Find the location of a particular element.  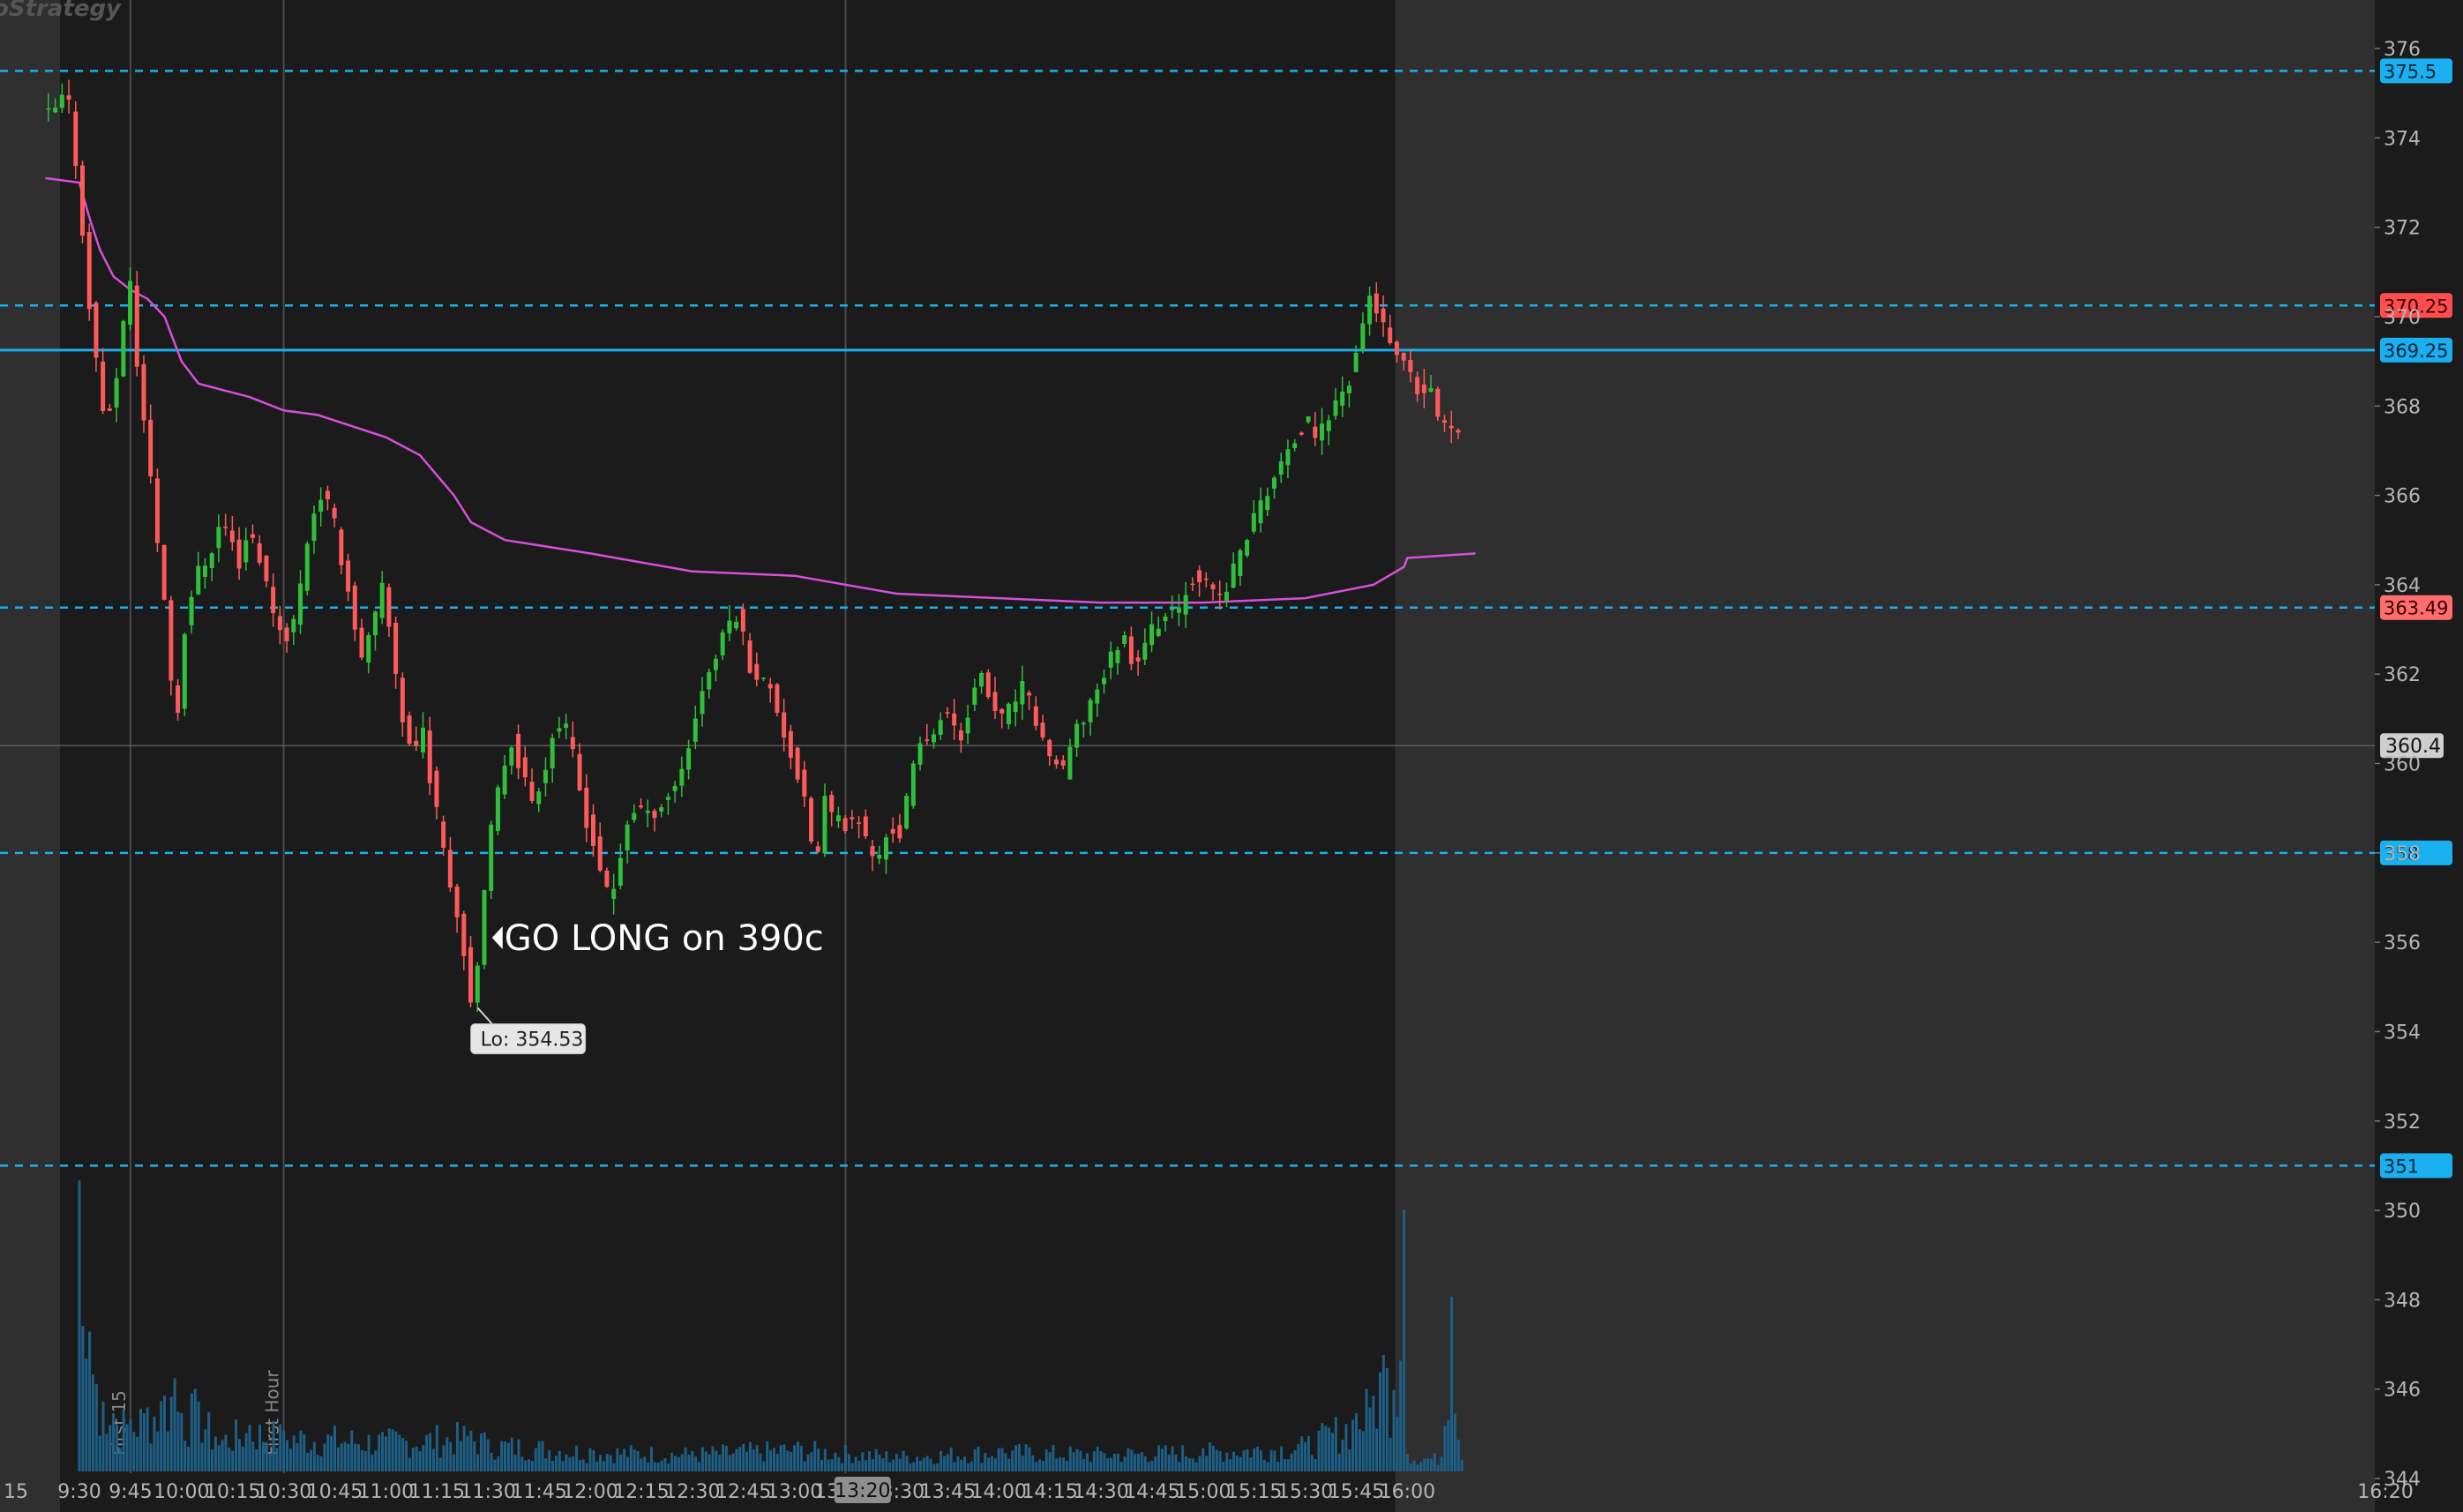

level-tag-text-0: 375.5 is located at coordinates (2410, 71).